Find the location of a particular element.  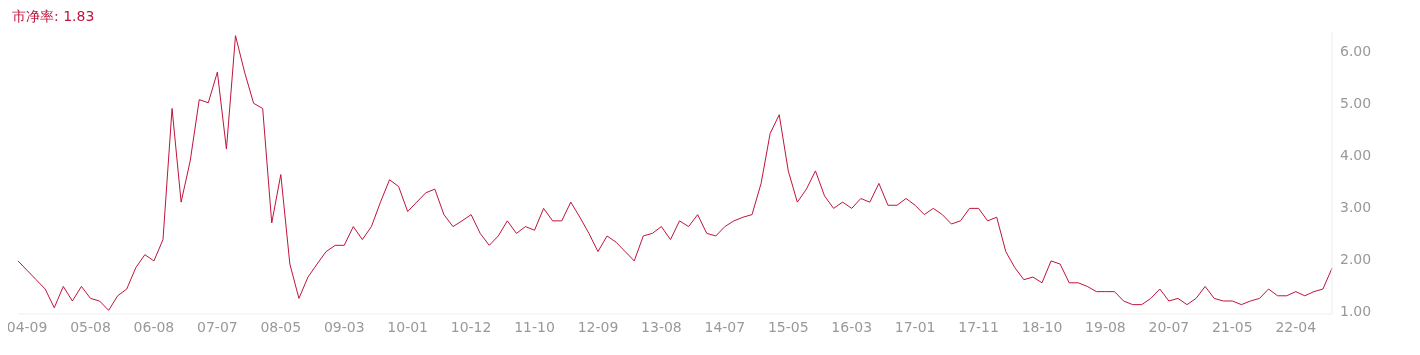

x-tick-label: 12-09 is located at coordinates (598, 326).